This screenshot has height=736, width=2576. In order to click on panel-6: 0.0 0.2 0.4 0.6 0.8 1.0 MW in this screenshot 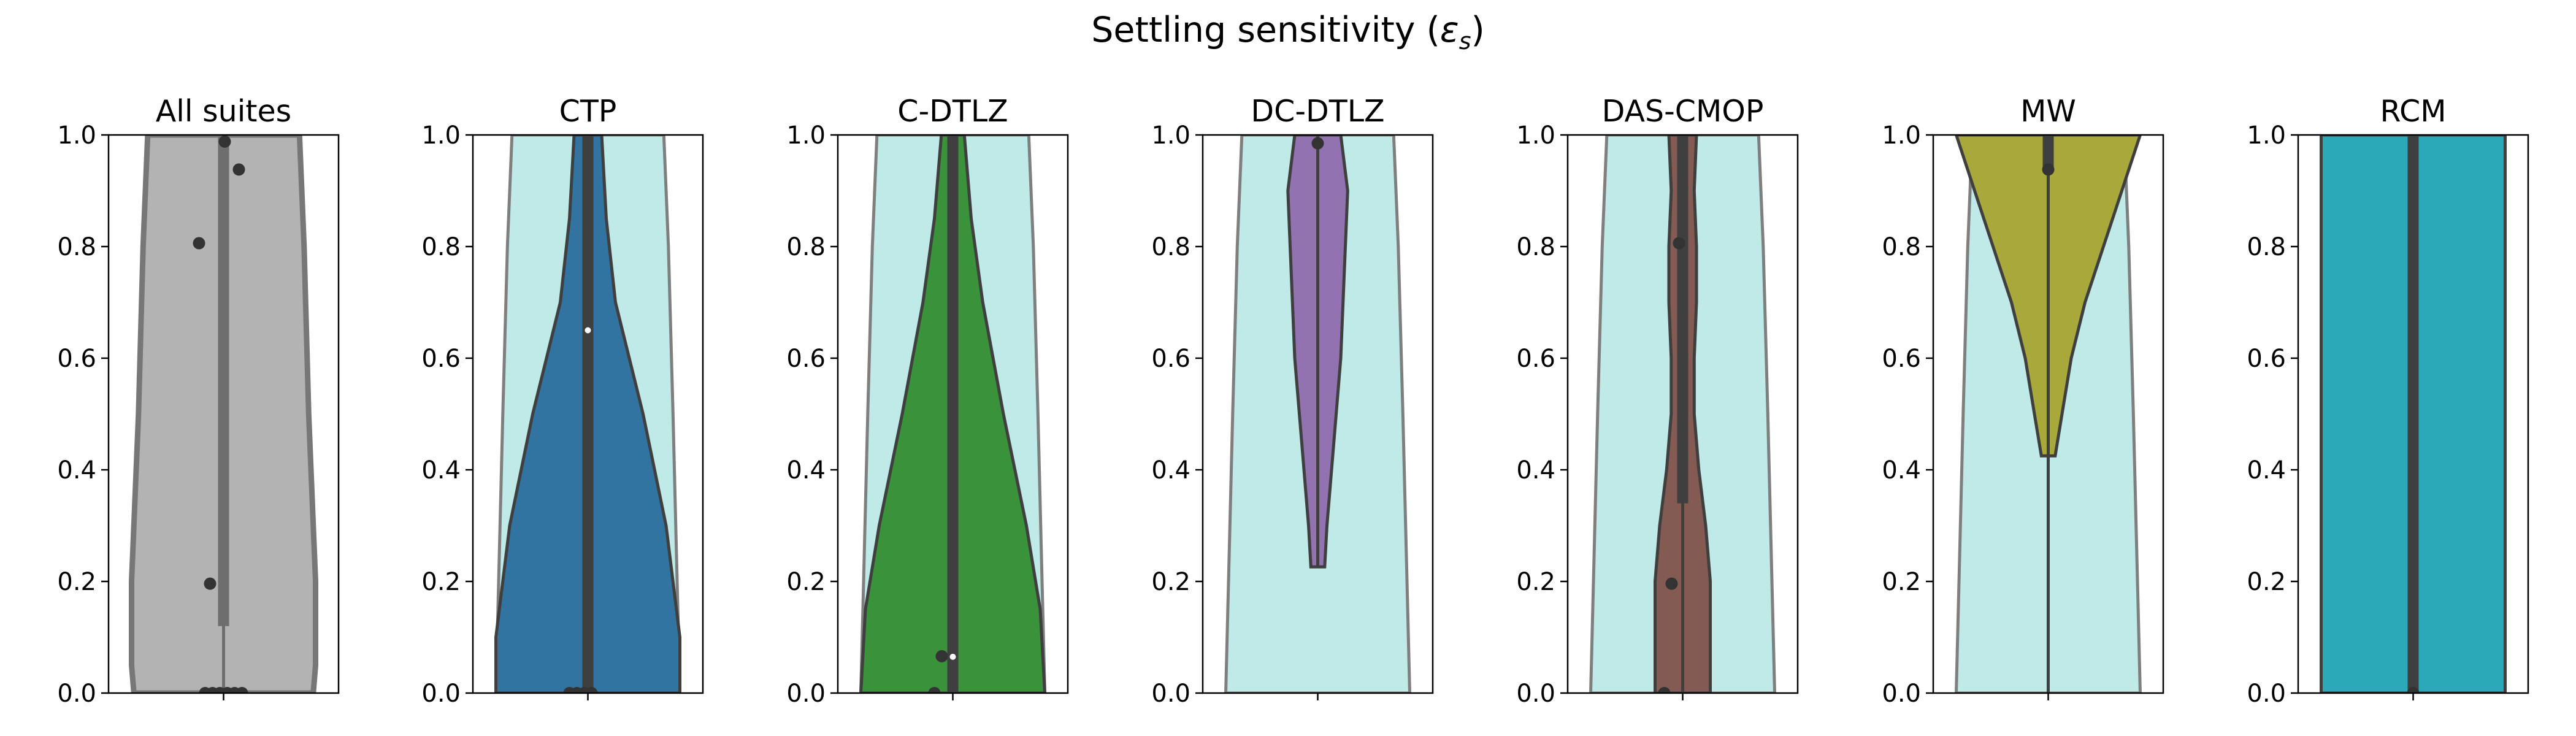, I will do `click(2023, 401)`.